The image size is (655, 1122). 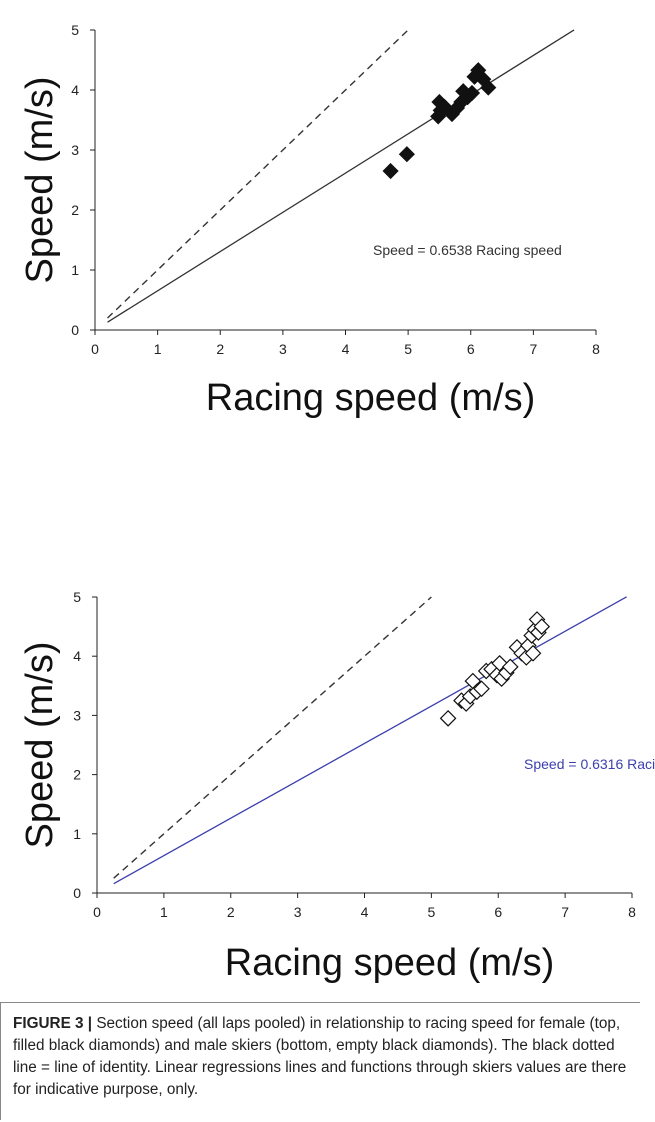 I want to click on top-x-tick-label: 6, so click(x=471, y=349).